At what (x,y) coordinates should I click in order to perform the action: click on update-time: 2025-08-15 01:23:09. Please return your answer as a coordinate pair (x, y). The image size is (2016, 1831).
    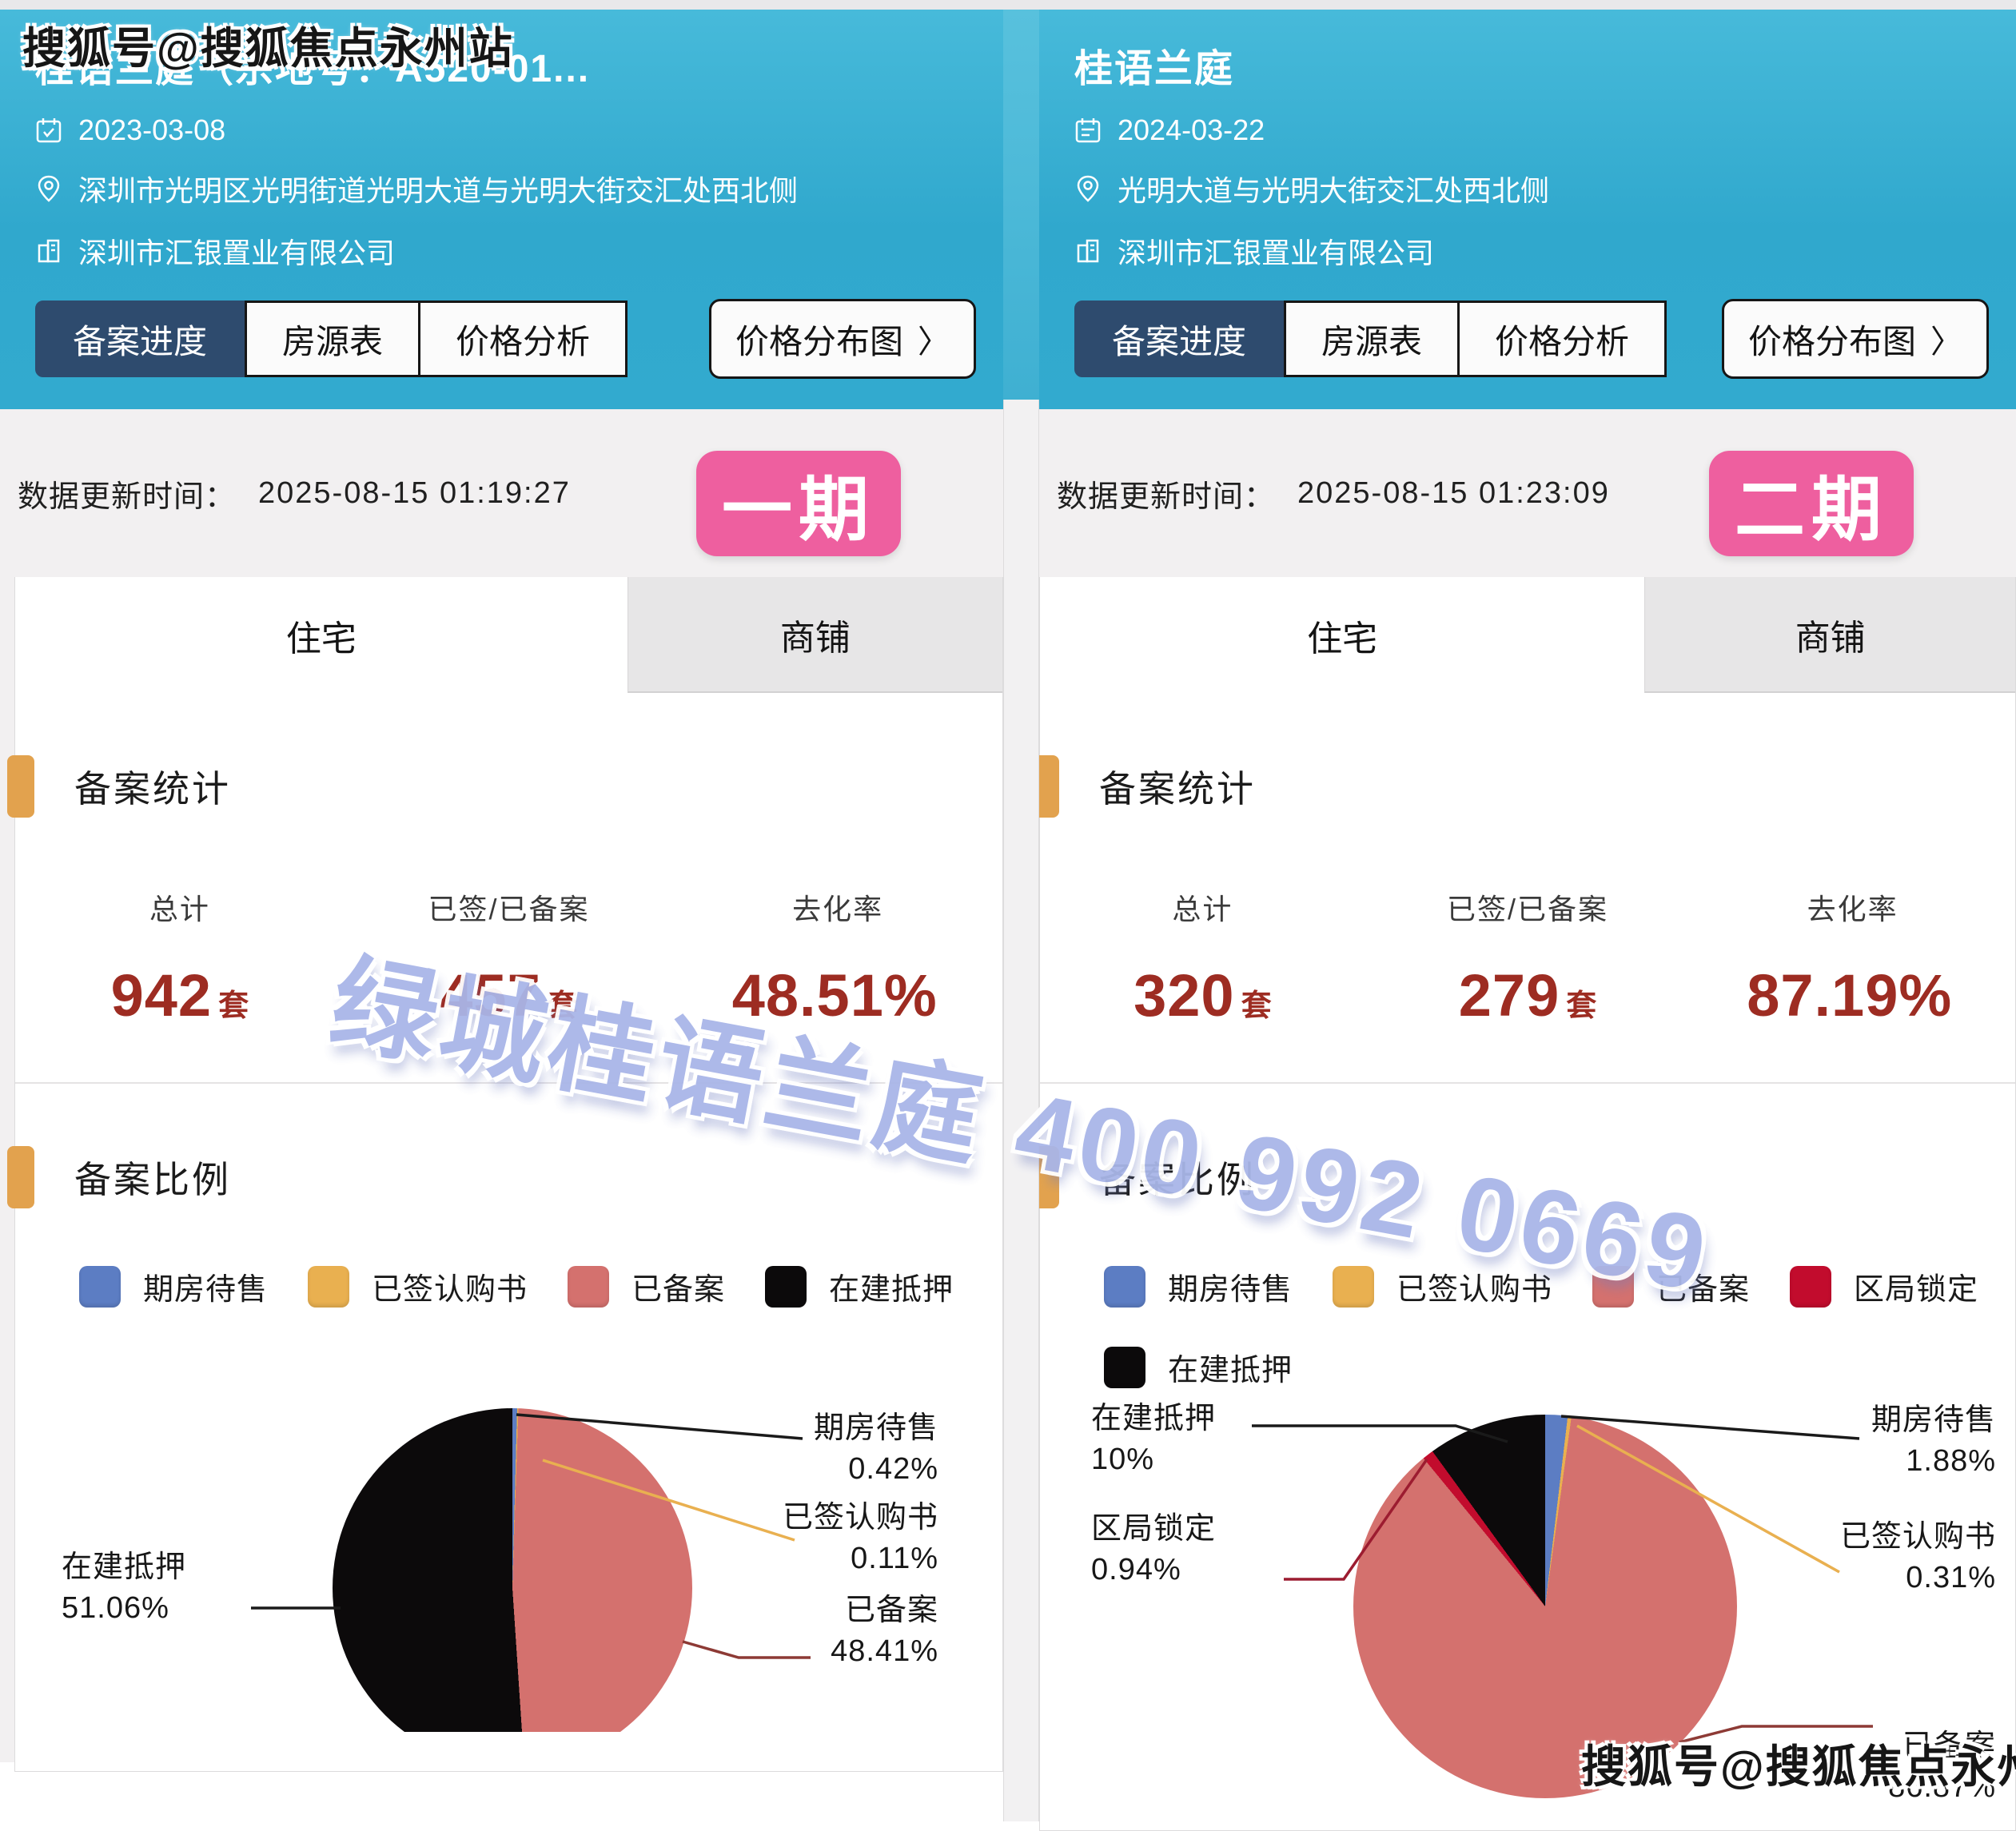
    Looking at the image, I should click on (1453, 493).